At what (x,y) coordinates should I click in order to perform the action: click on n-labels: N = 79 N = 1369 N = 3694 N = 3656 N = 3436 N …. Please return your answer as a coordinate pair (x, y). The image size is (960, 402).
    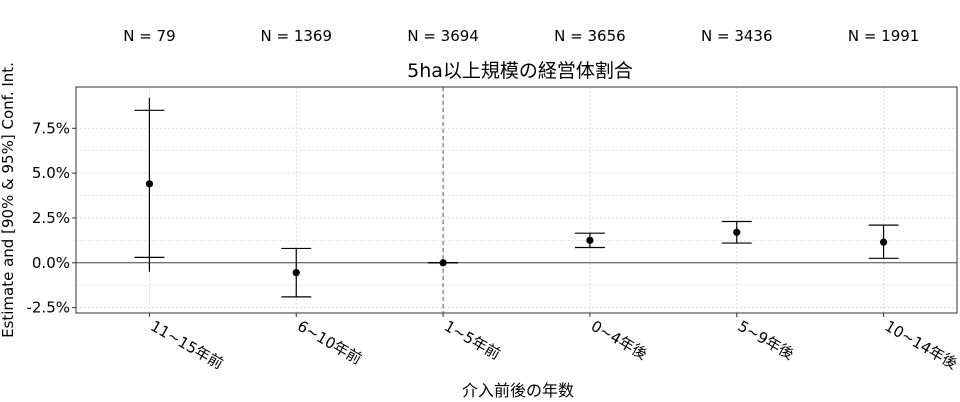
    Looking at the image, I should click on (521, 36).